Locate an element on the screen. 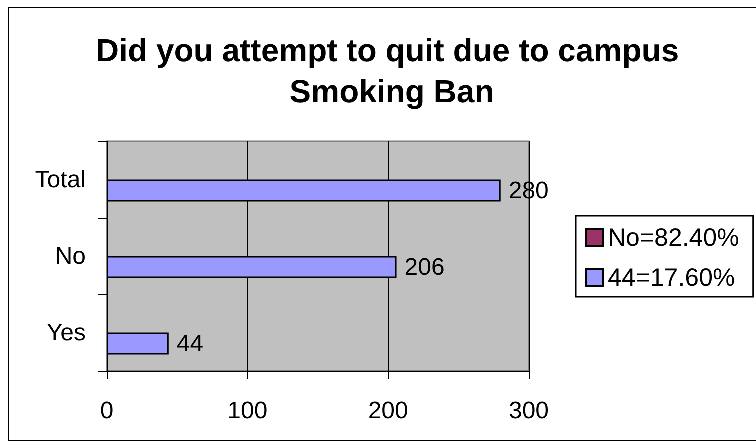 The height and width of the screenshot is (448, 756). x-tick-label: 200 is located at coordinates (388, 411).